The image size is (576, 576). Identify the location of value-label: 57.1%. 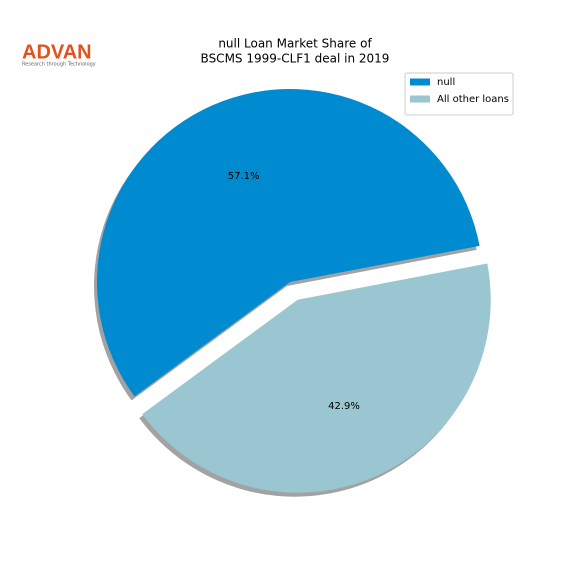
(244, 176).